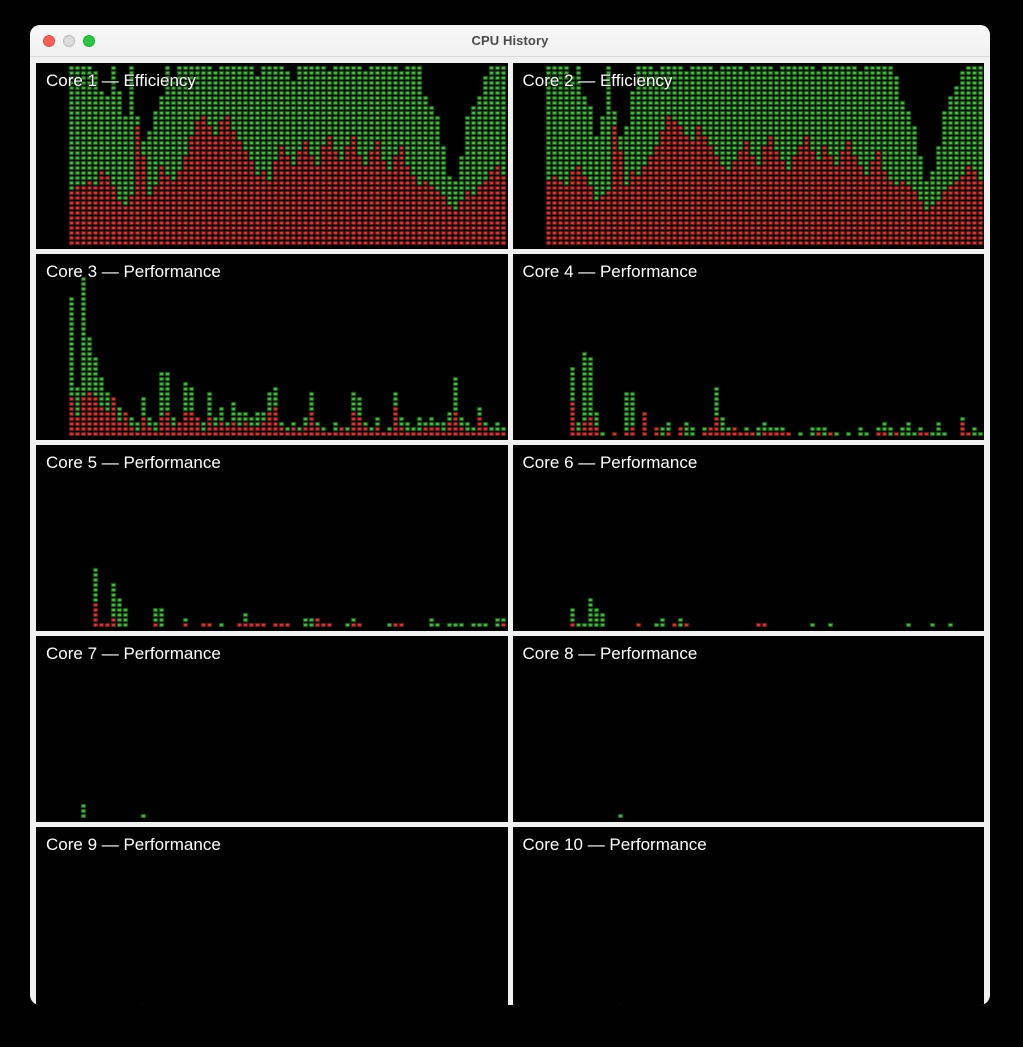 This screenshot has height=1047, width=1023. I want to click on panel-core-9: Core 9 — Performance, so click(272, 916).